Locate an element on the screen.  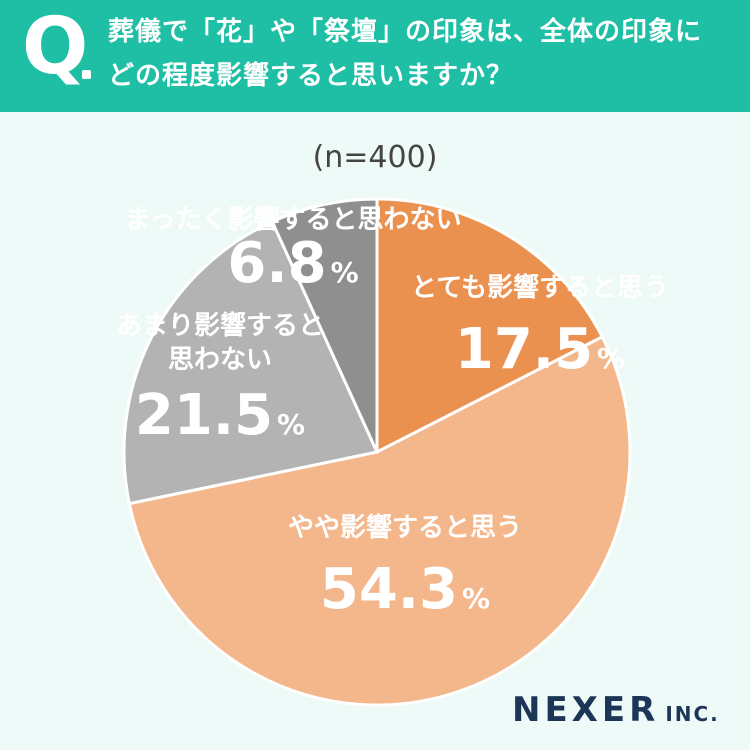
nexer-logo: NEXER INC. is located at coordinates (616, 710).